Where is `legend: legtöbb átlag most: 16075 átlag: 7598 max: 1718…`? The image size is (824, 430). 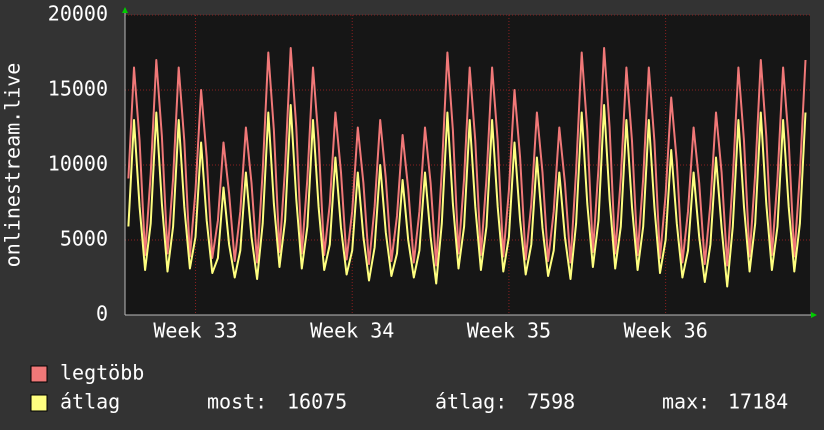 legend: legtöbb átlag most: 16075 átlag: 7598 max: 1718… is located at coordinates (409, 387).